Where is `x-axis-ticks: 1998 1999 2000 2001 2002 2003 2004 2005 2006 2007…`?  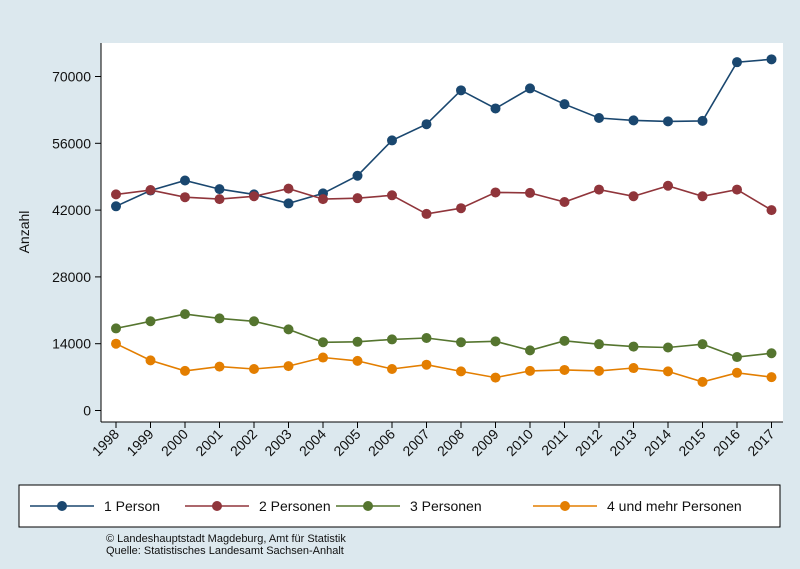
x-axis-ticks: 1998 1999 2000 2001 2002 2003 2004 2005 2006 2007… is located at coordinates (433, 440).